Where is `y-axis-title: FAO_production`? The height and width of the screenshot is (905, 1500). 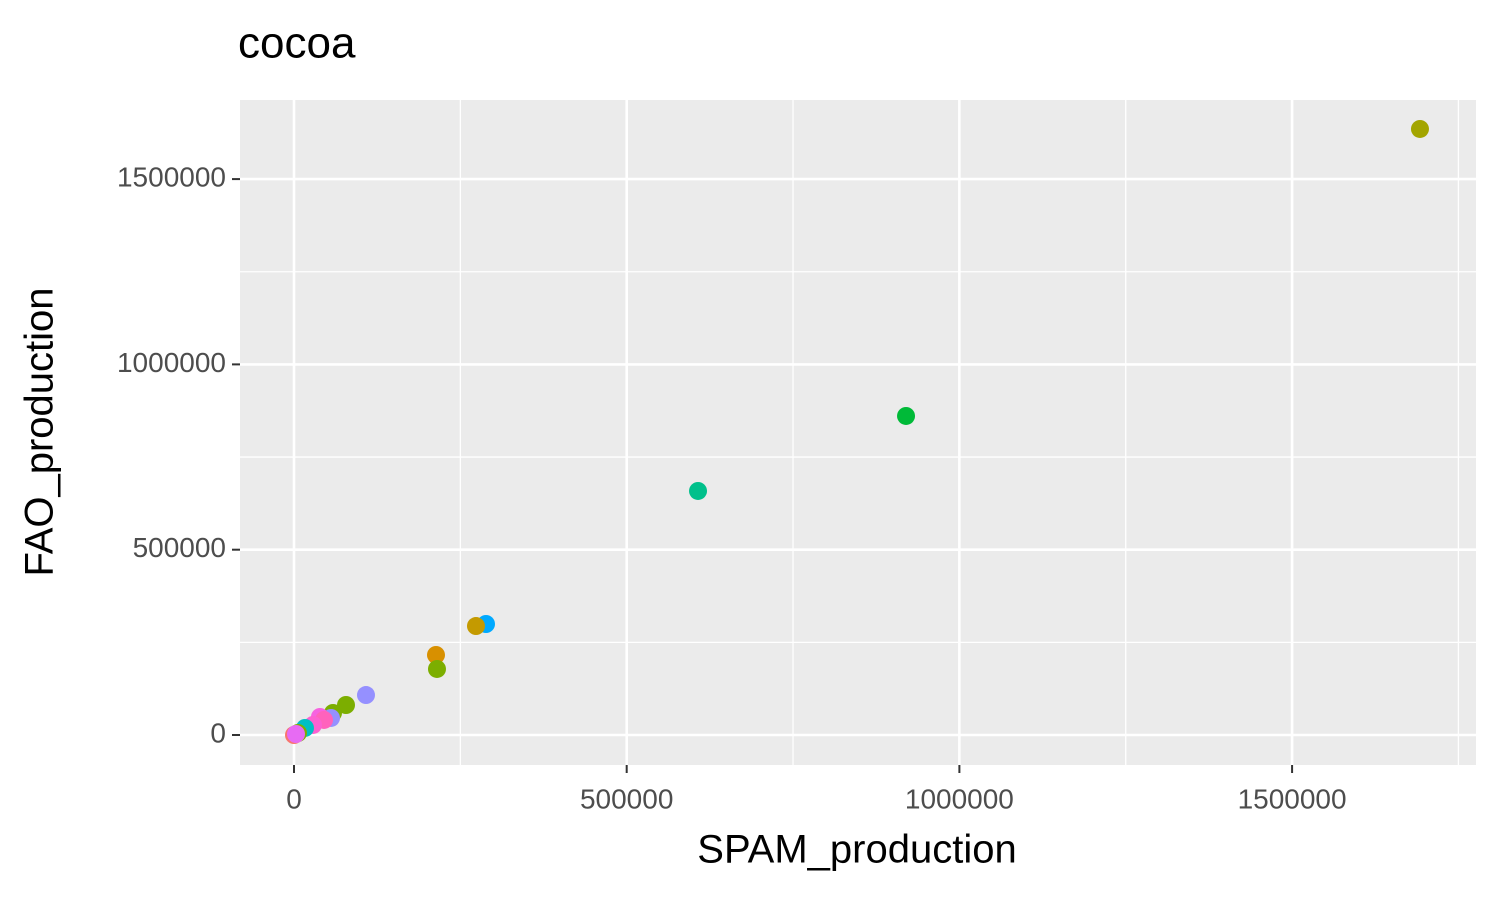 y-axis-title: FAO_production is located at coordinates (40, 431).